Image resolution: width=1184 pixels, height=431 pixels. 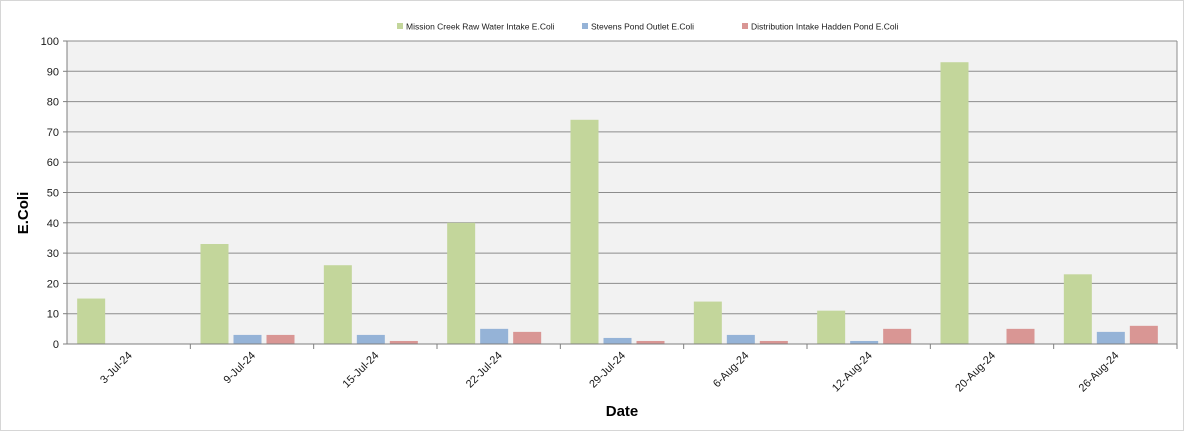 What do you see at coordinates (852, 372) in the screenshot?
I see `x-tick-label: 12-Aug-24` at bounding box center [852, 372].